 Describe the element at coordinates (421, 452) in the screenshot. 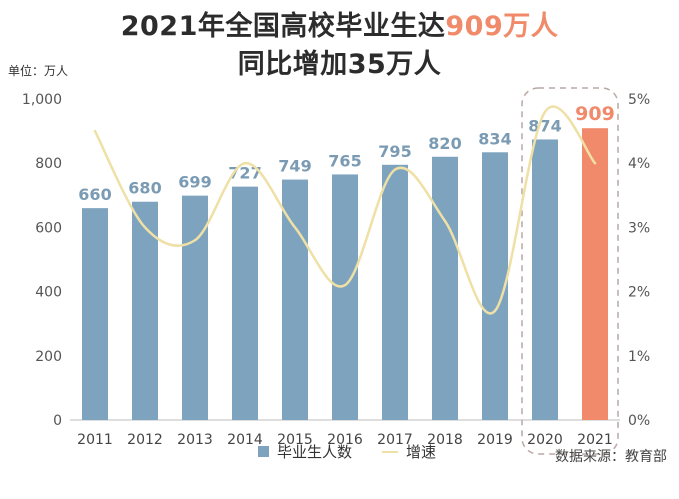

I see `legend-line-label: 增速` at that location.